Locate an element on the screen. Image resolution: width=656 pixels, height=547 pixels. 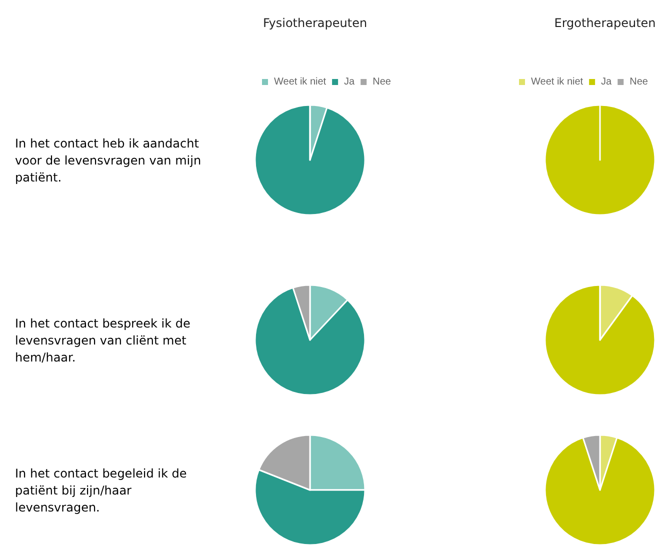
text: In het contact begeleid ik de patiënt bij zijn/haar levensvragen. is located at coordinates (103, 490).